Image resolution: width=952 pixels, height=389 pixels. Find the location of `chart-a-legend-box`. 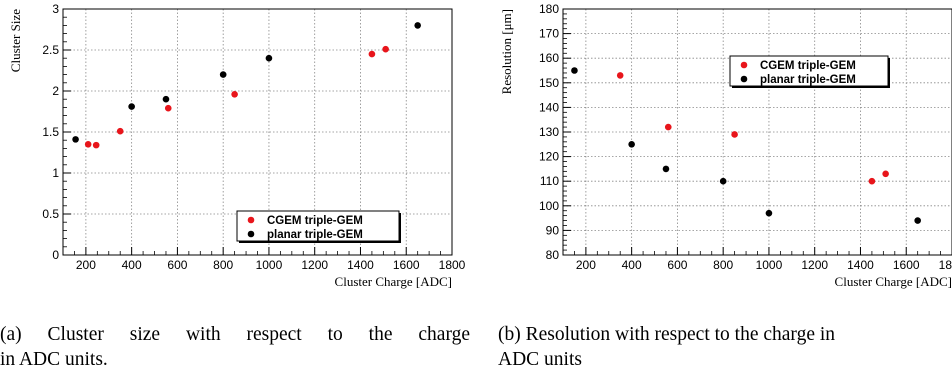

chart-a-legend-box is located at coordinates (318, 226).